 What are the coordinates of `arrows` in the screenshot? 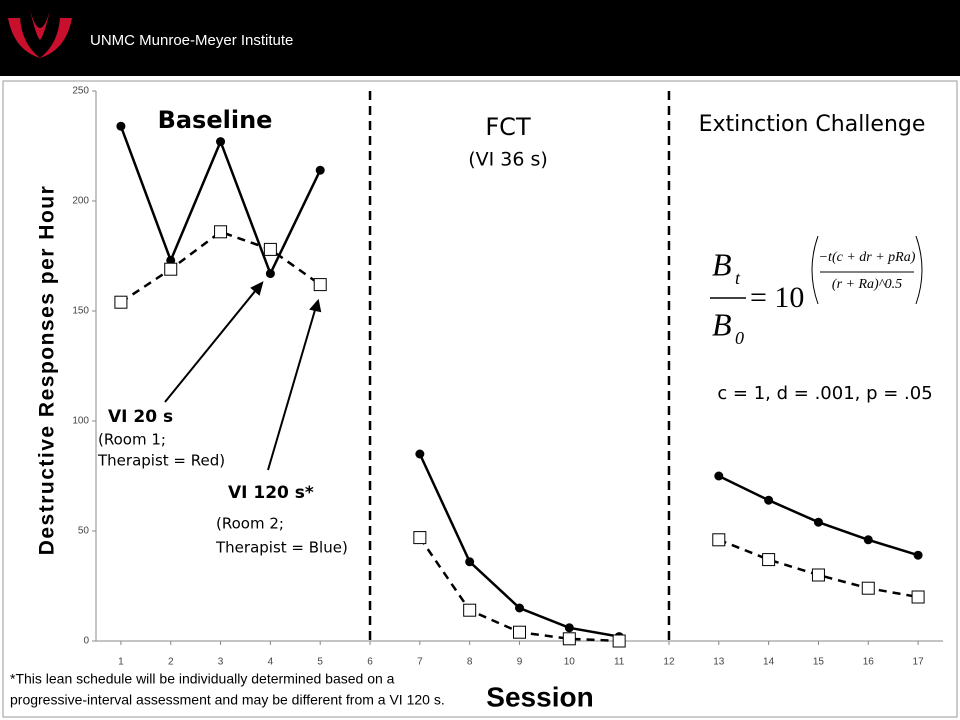 It's located at (243, 376).